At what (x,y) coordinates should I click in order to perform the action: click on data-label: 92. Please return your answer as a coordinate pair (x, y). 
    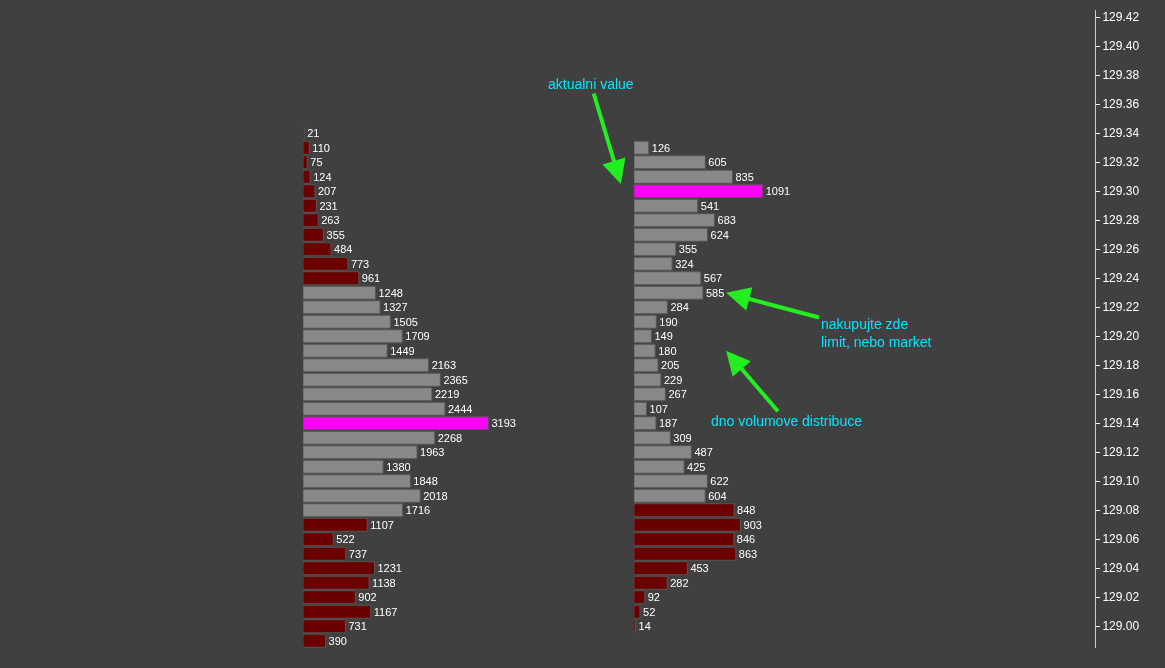
    Looking at the image, I should click on (653, 597).